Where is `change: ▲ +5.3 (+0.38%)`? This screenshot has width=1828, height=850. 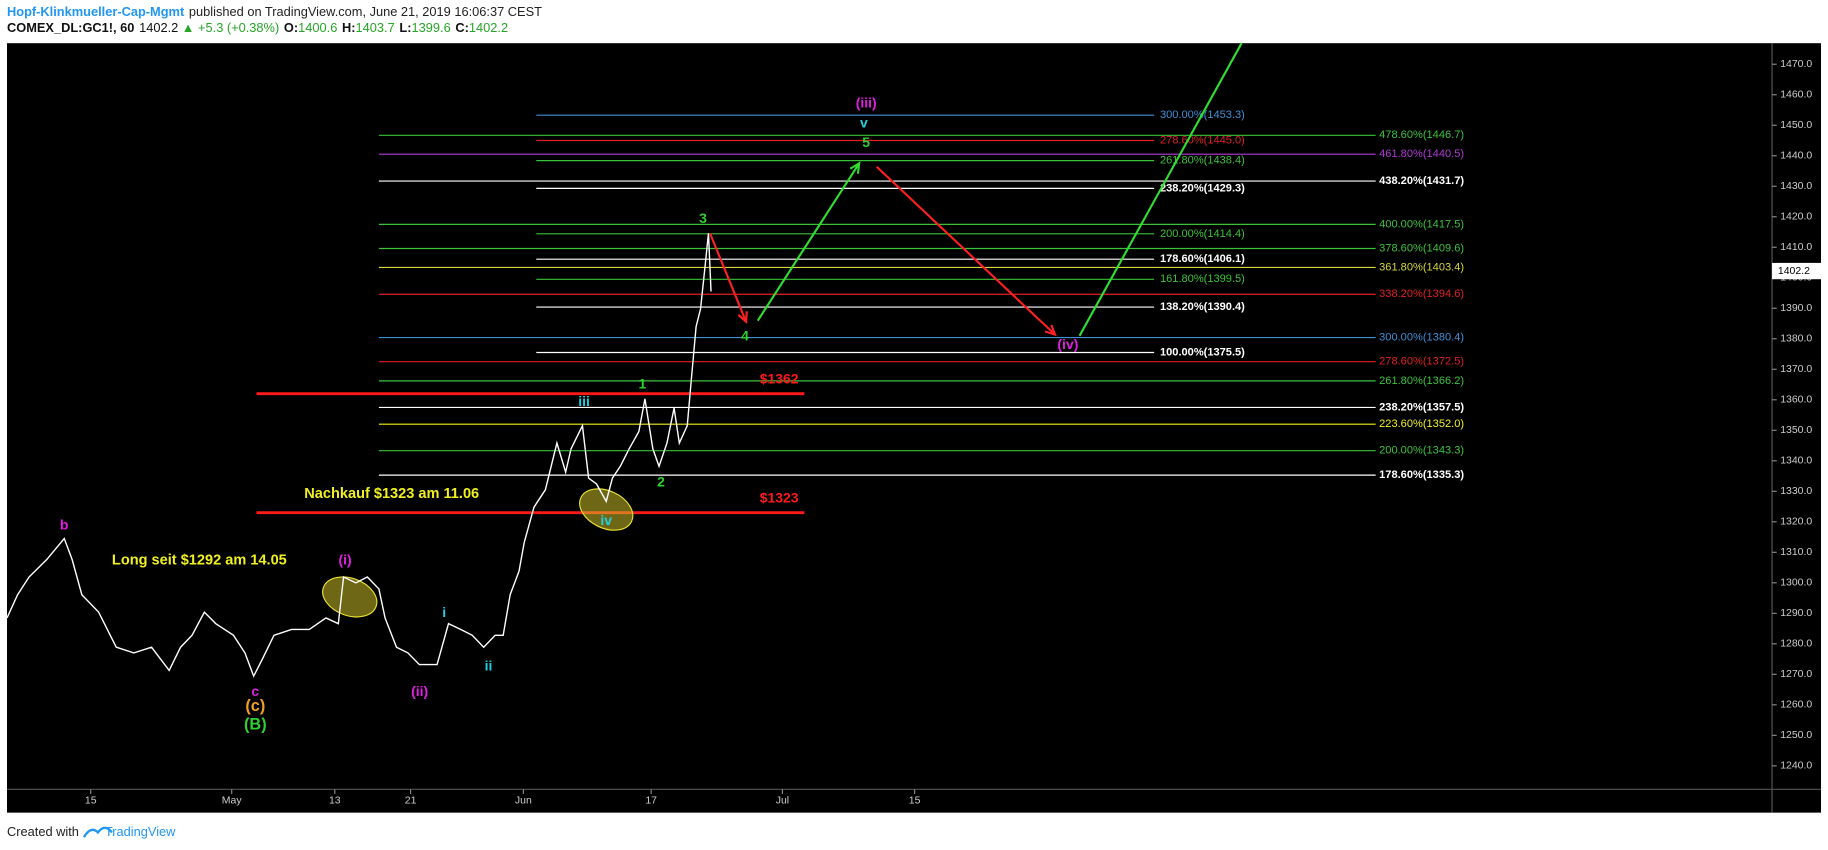 change: ▲ +5.3 (+0.38%) is located at coordinates (230, 28).